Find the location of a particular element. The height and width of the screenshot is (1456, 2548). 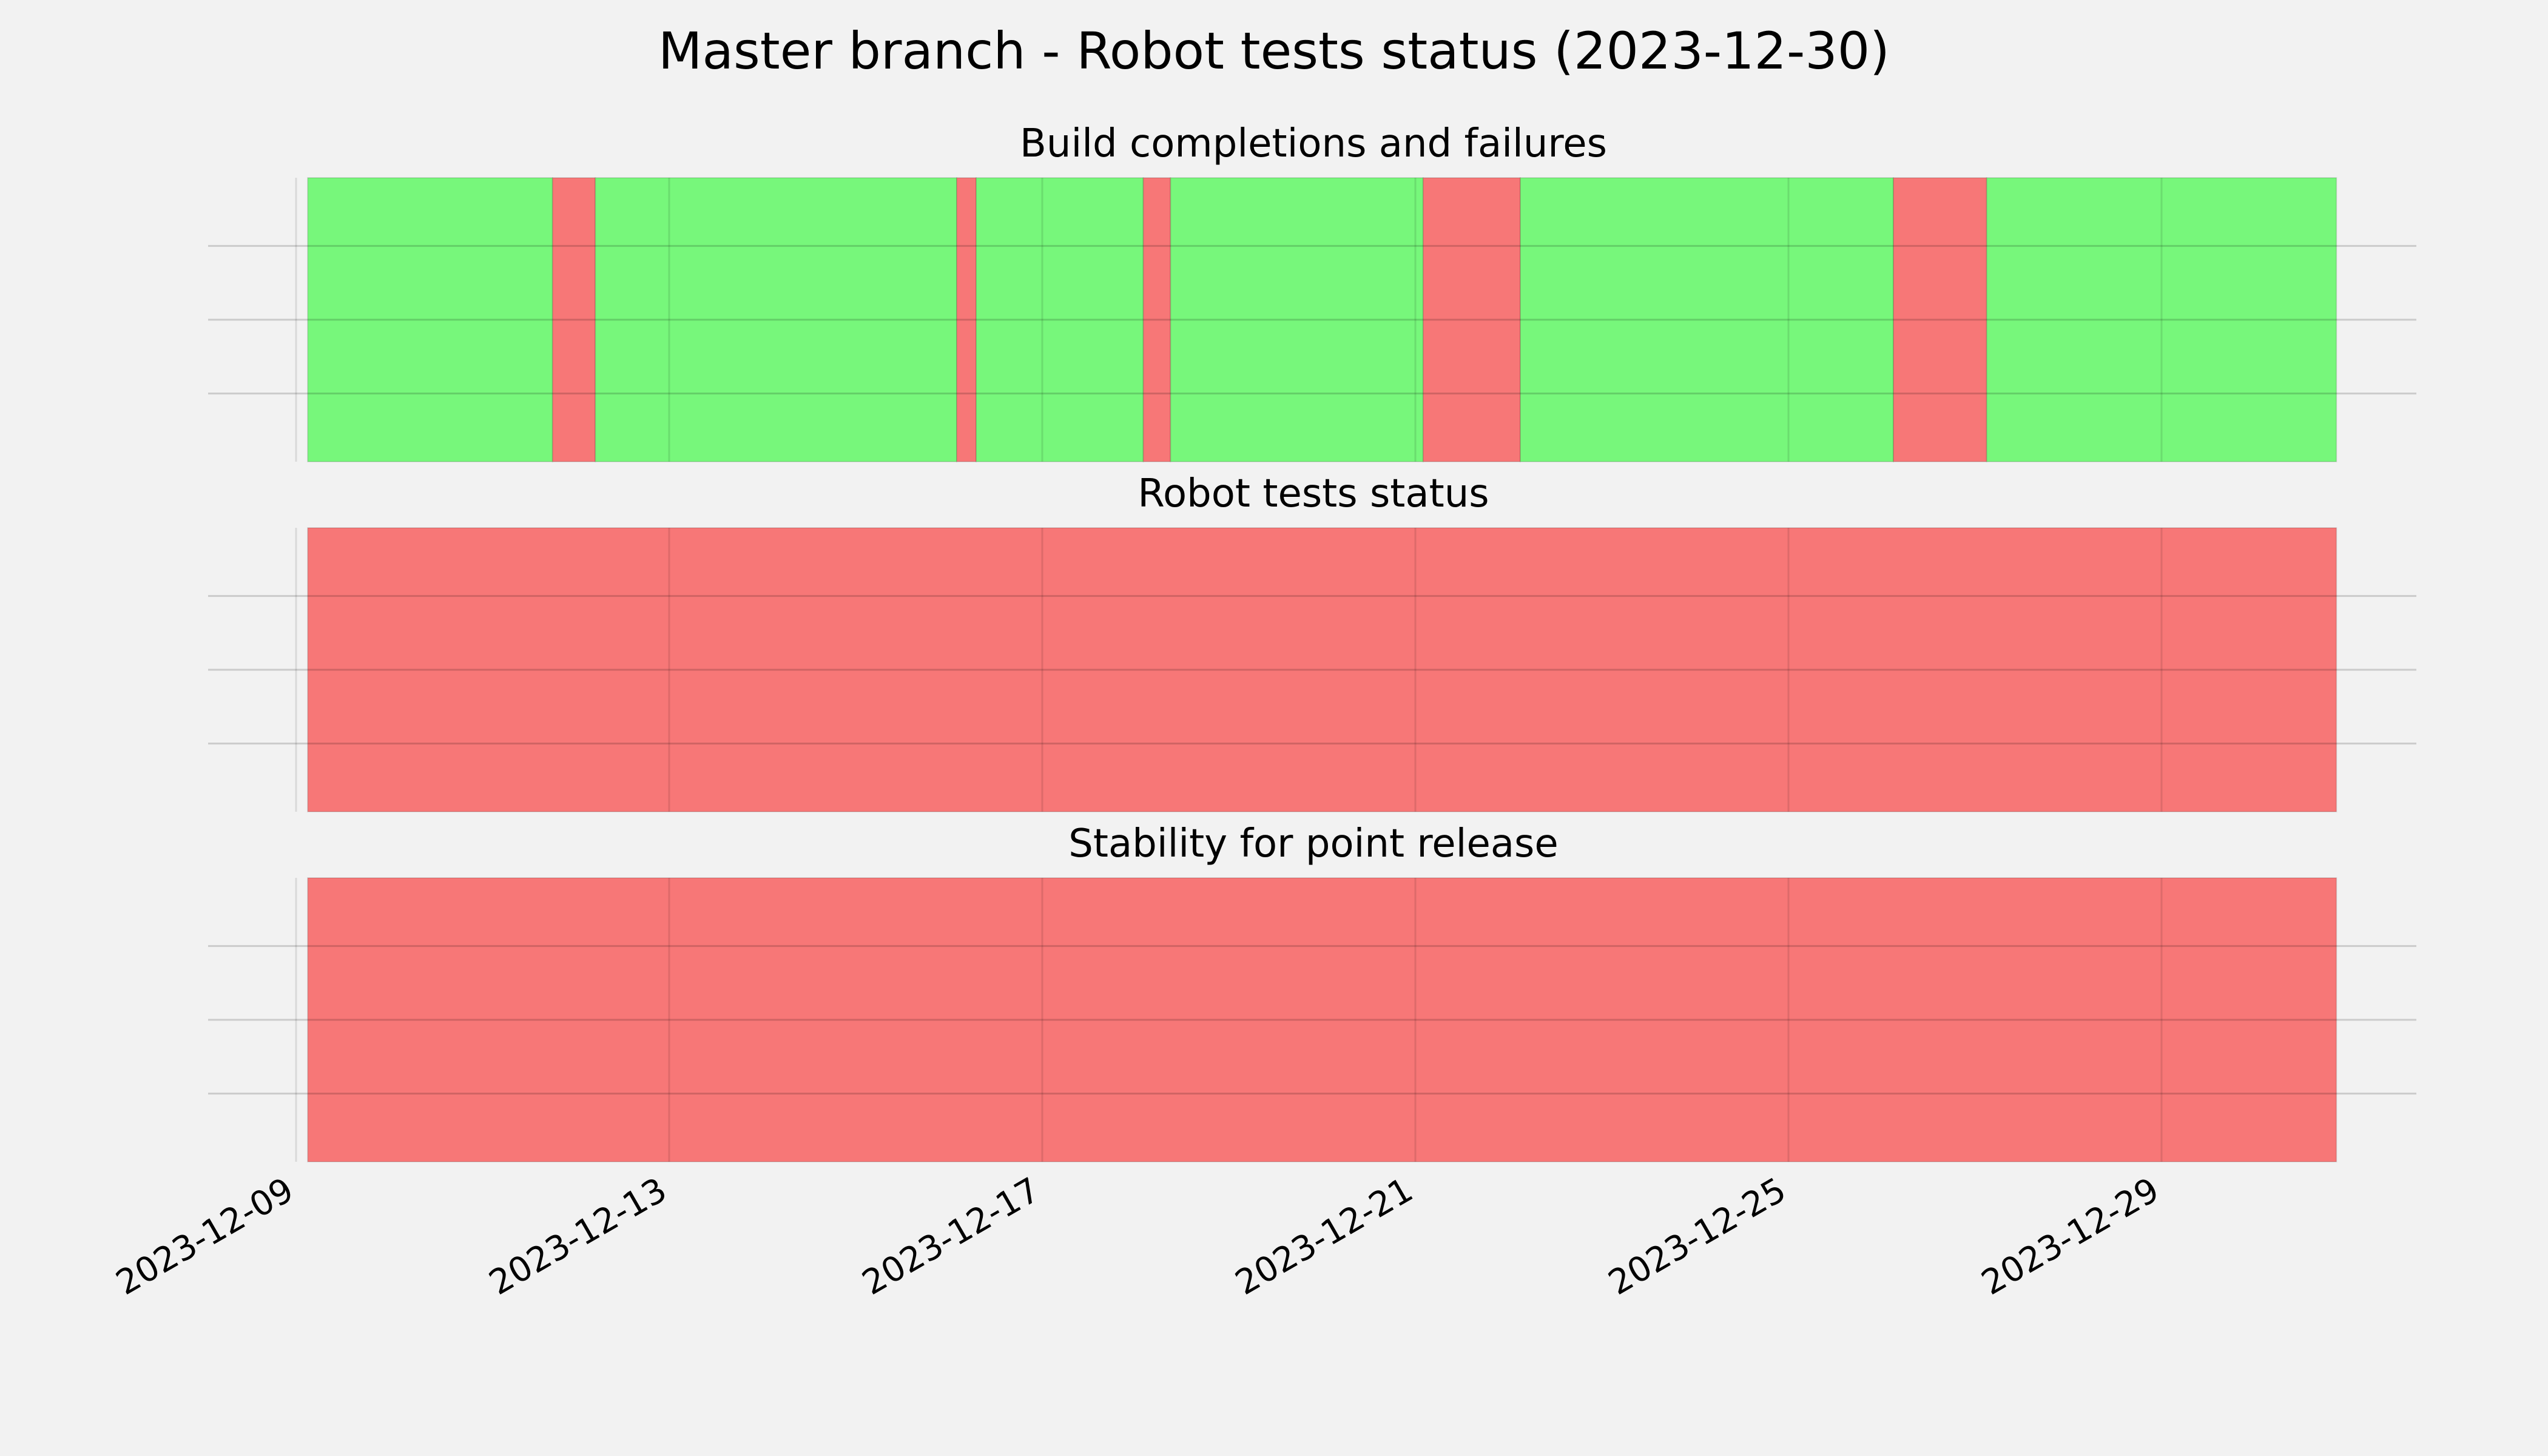

x-tick-label: 2023-12-29 is located at coordinates (2070, 1236).